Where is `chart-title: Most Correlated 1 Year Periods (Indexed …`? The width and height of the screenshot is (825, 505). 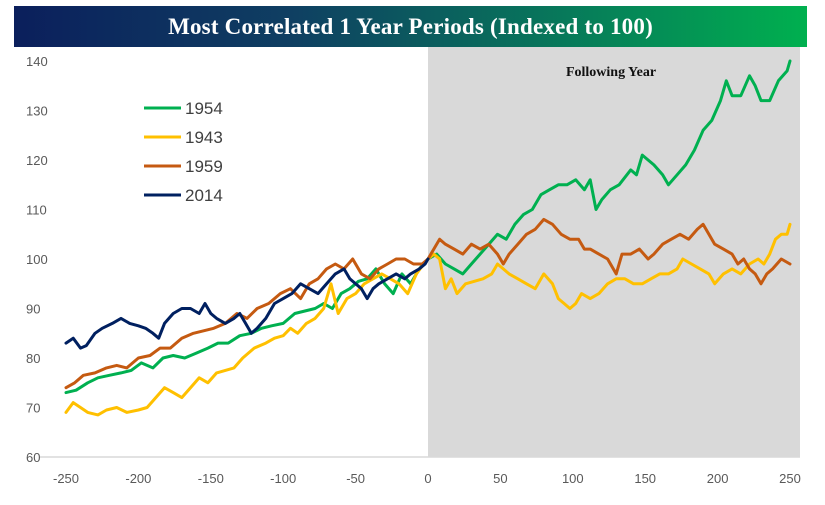
chart-title: Most Correlated 1 Year Periods (Indexed … is located at coordinates (410, 26).